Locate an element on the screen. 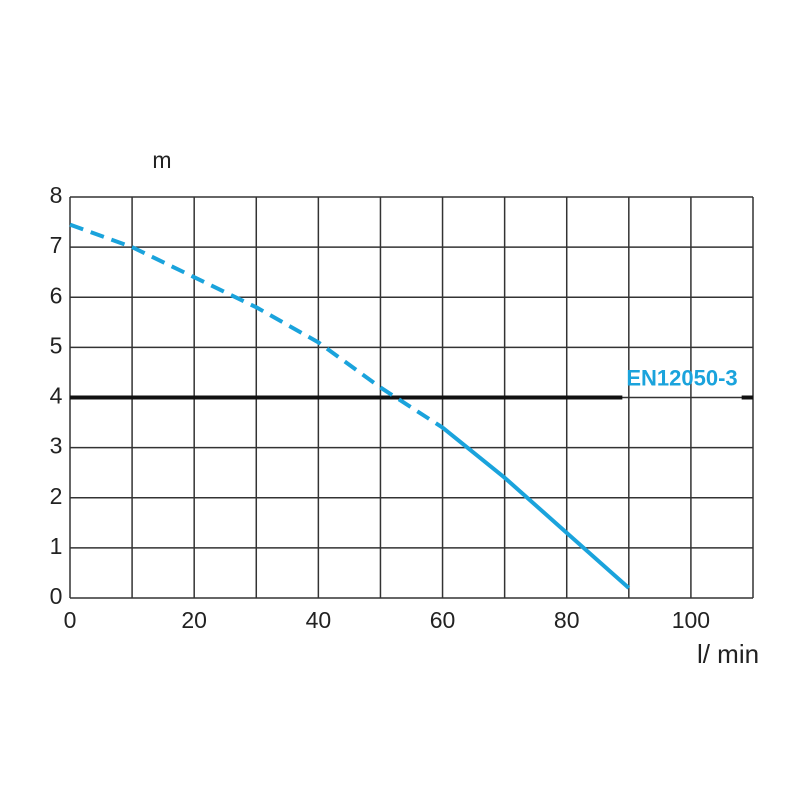 The height and width of the screenshot is (800, 800). x-axis-label: l/ min is located at coordinates (728, 654).